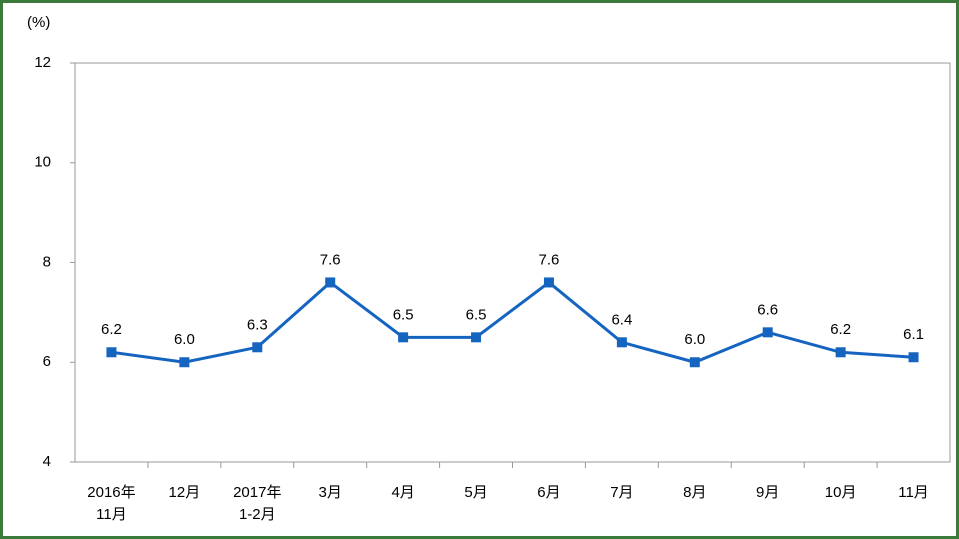  I want to click on x-tick-label: 5月, so click(476, 492).